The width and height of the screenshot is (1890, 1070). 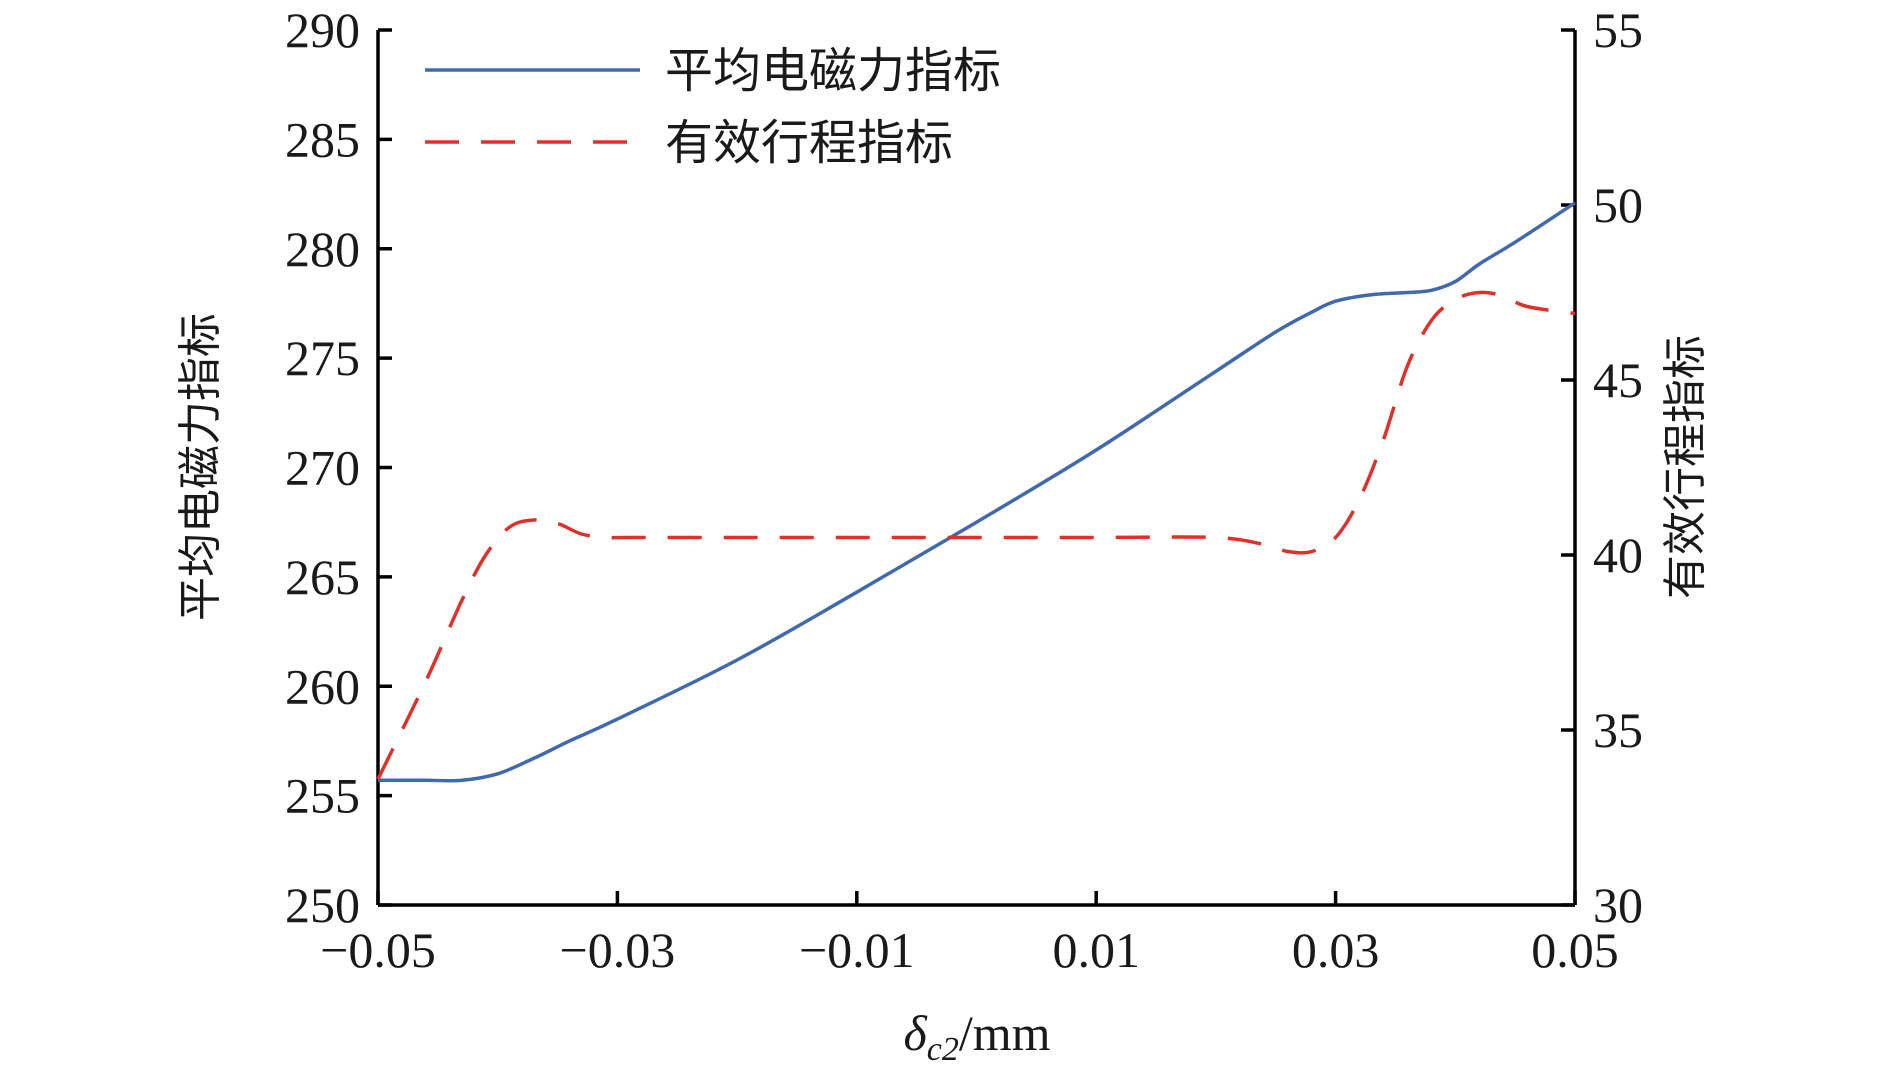 I want to click on right-y-tick-label: 45, so click(x=1618, y=380).